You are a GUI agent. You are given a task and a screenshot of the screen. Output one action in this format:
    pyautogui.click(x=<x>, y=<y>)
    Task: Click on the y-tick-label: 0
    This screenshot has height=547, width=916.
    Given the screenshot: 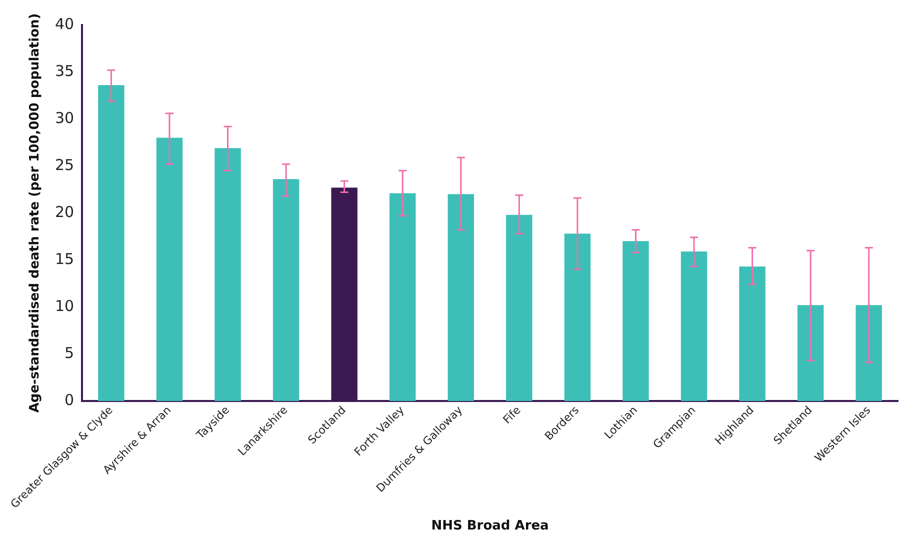 What is the action you would take?
    pyautogui.click(x=69, y=399)
    